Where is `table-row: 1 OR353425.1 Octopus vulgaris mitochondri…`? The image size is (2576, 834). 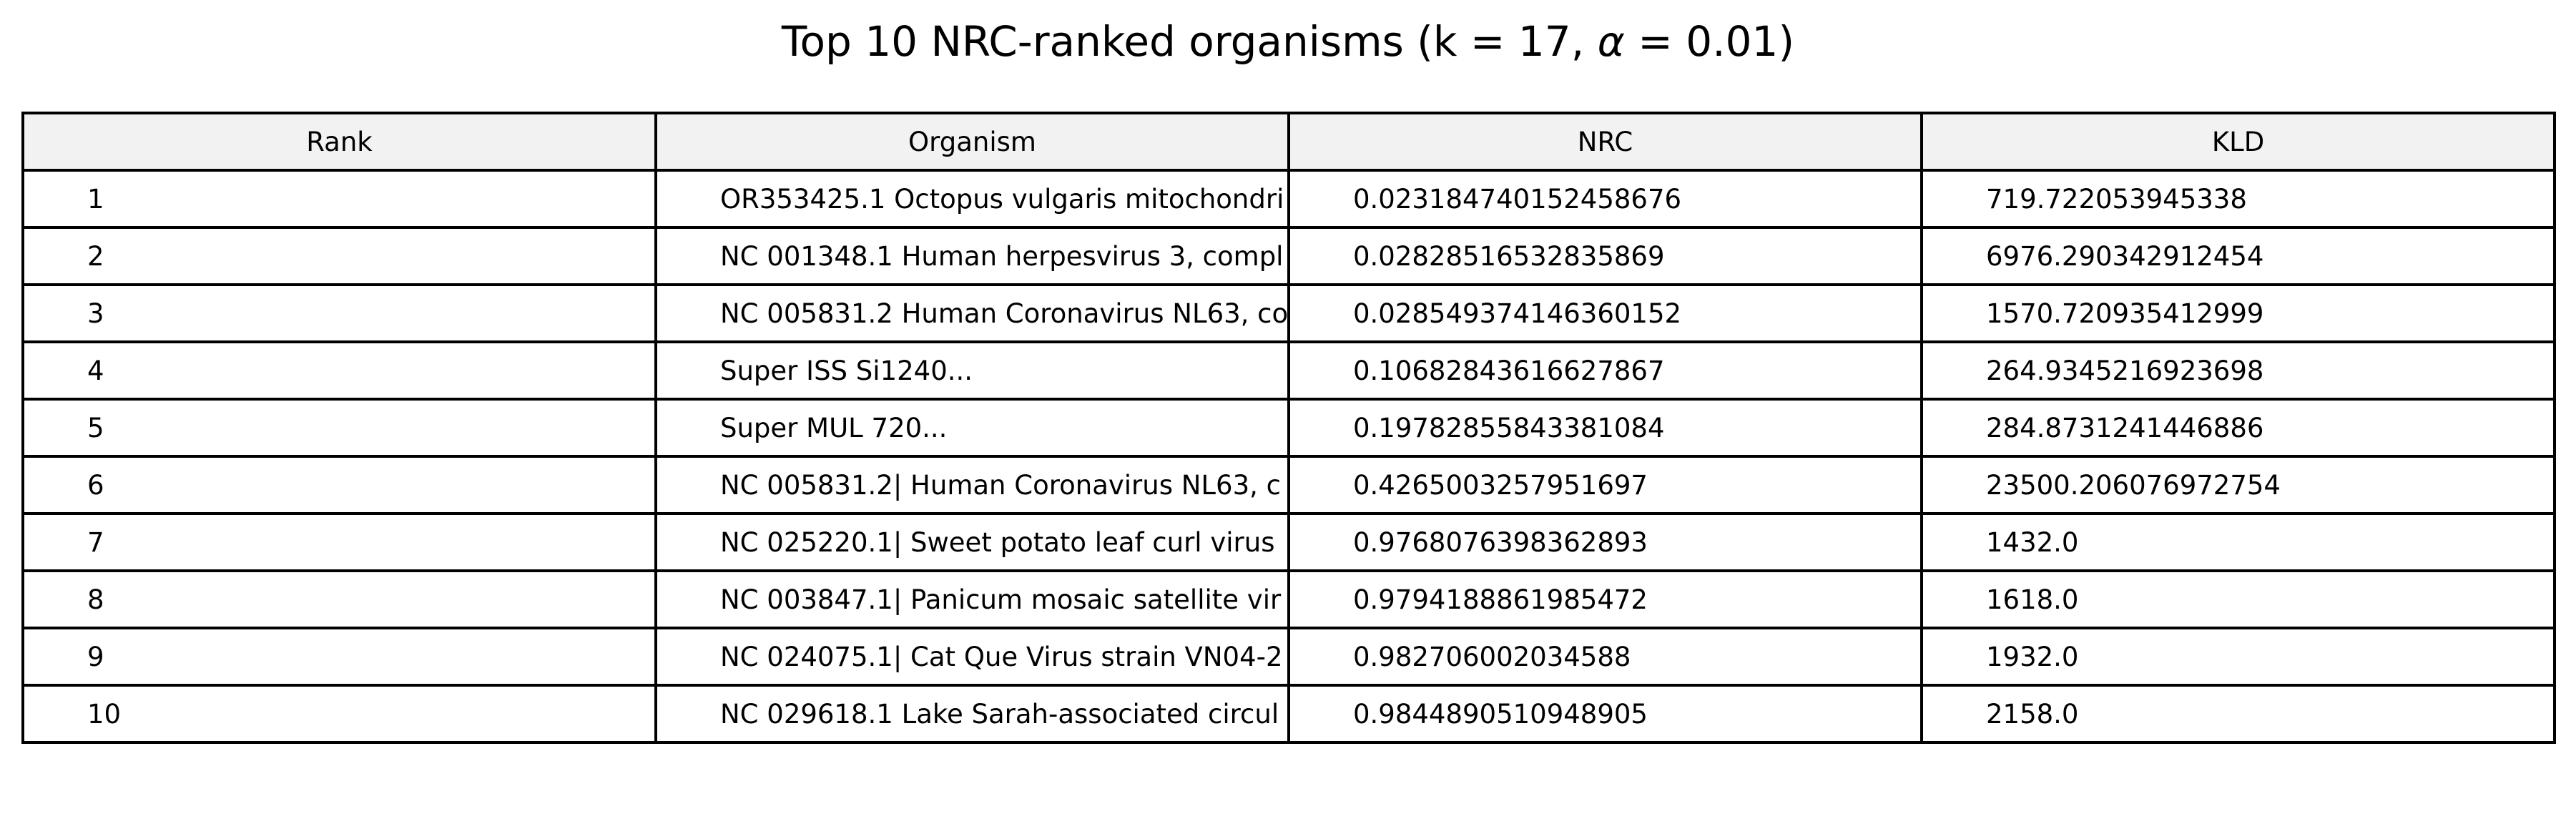 table-row: 1 OR353425.1 Octopus vulgaris mitochondri… is located at coordinates (1288, 199).